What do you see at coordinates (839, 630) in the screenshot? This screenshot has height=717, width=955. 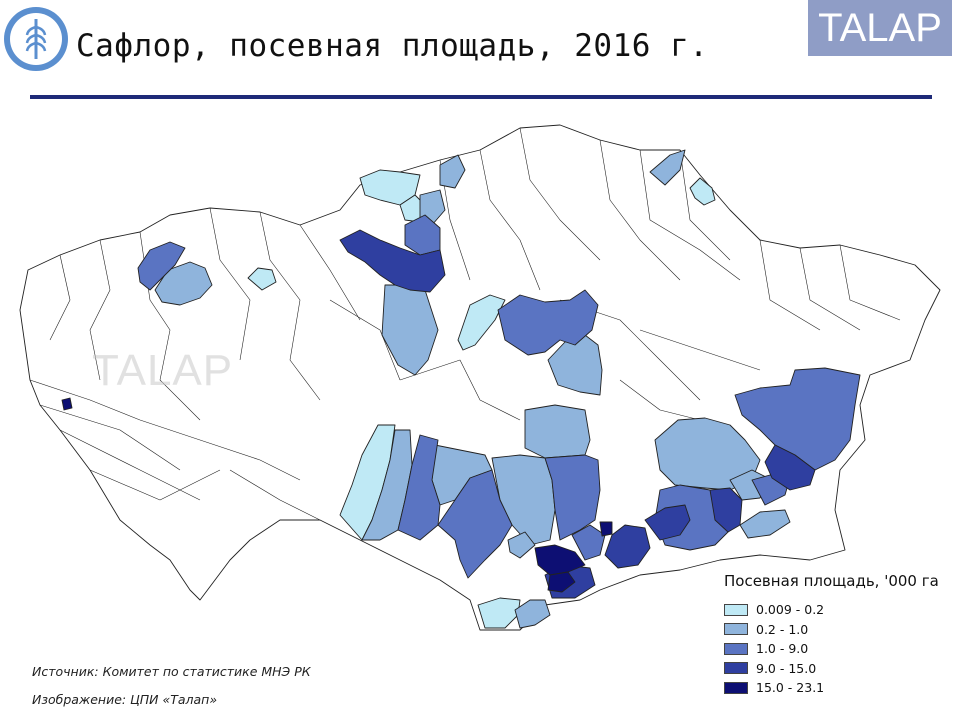 I see `legend-item: 0.2 - 1.0` at bounding box center [839, 630].